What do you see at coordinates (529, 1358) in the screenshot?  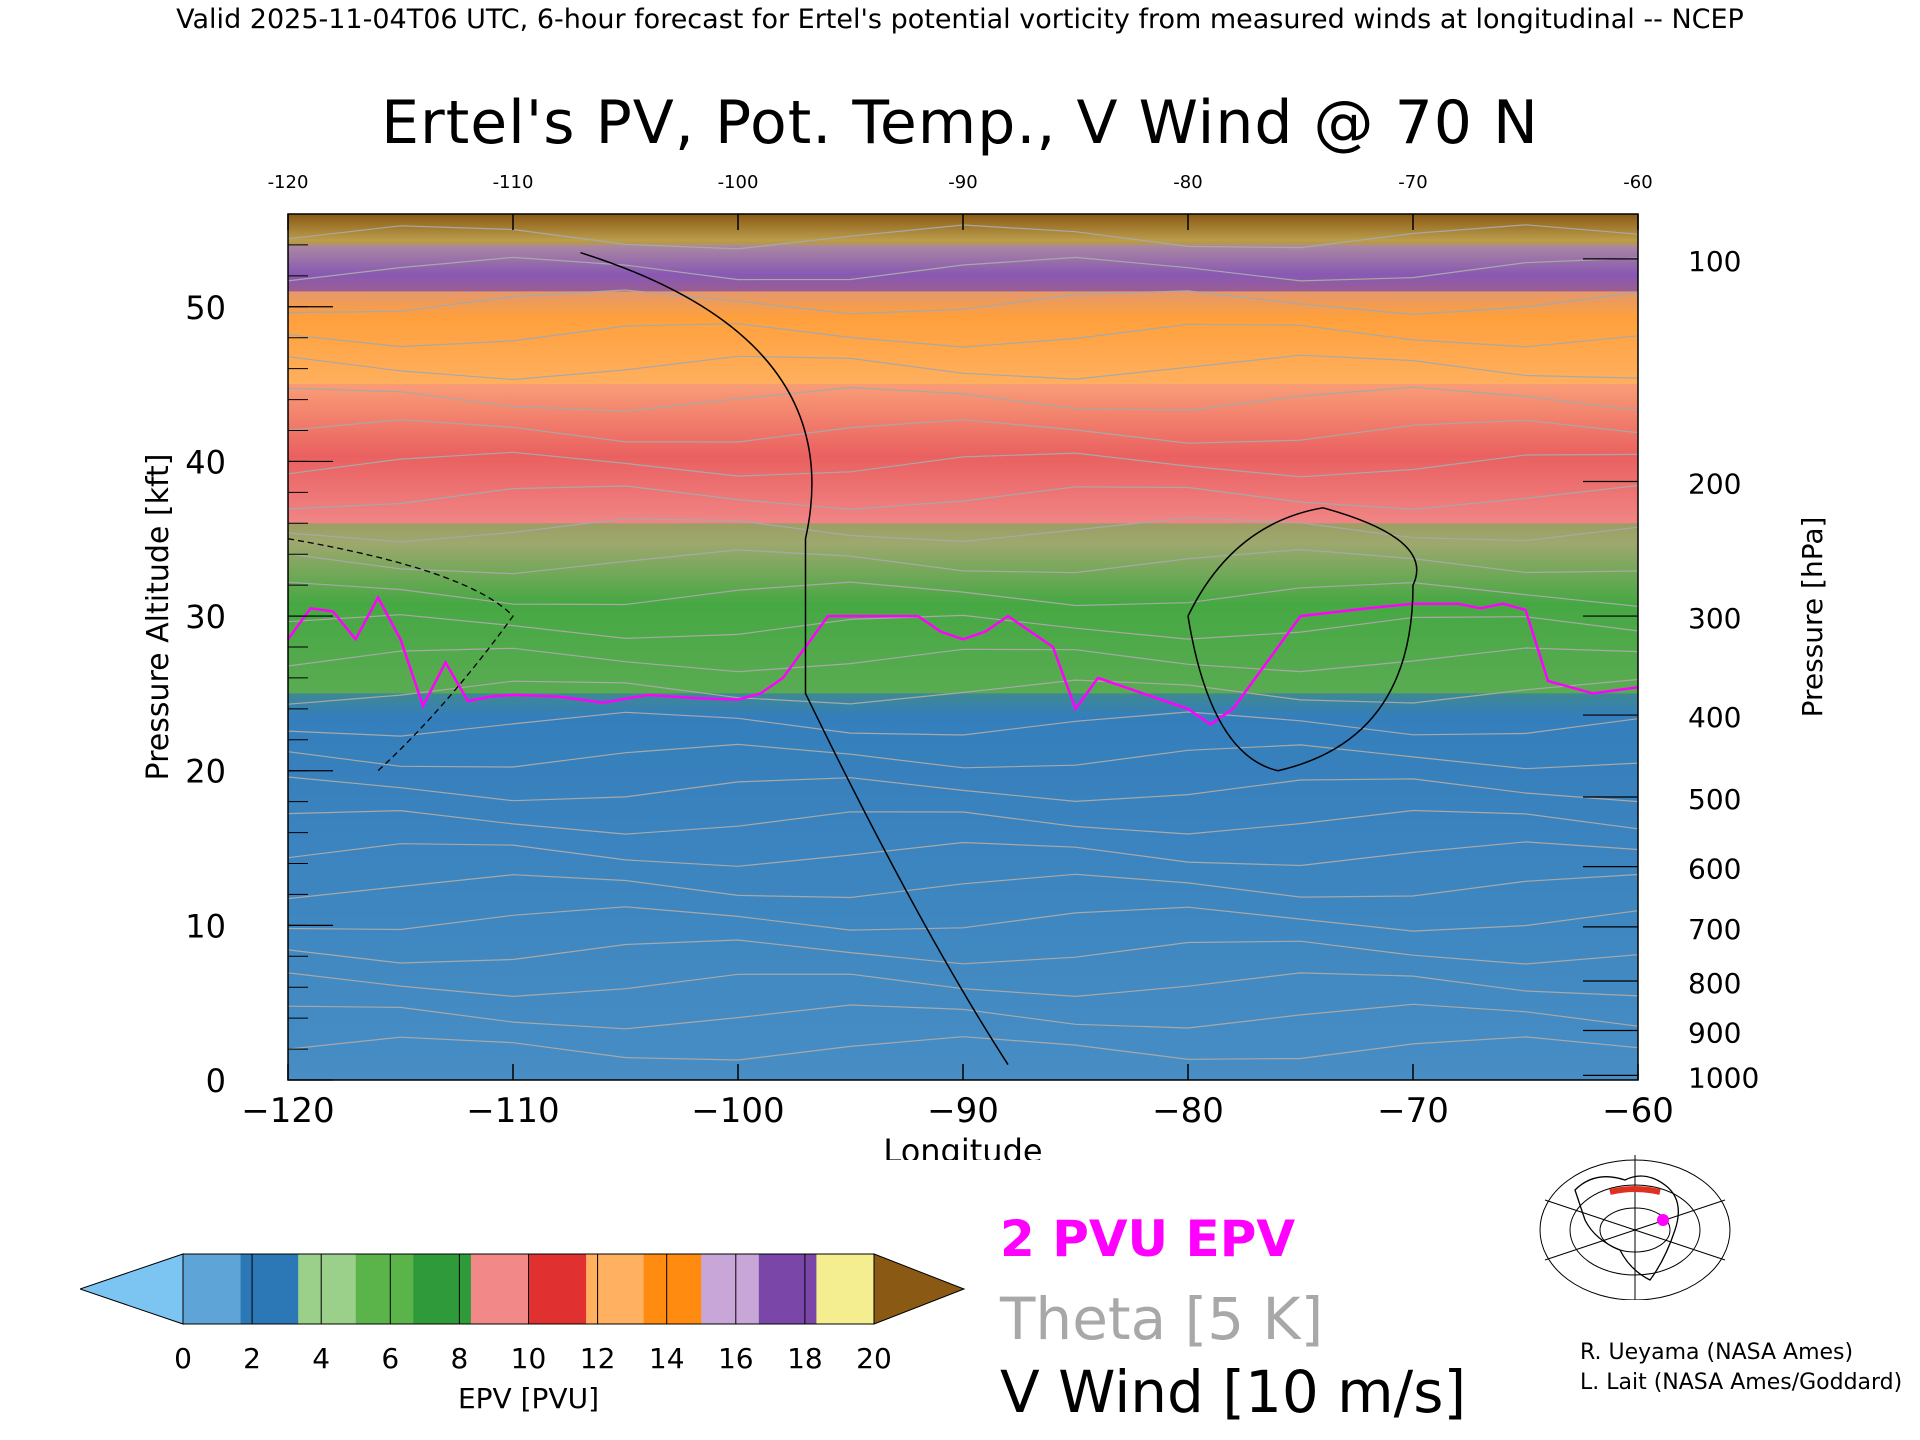 I see `colorbar-tick-label: 10` at bounding box center [529, 1358].